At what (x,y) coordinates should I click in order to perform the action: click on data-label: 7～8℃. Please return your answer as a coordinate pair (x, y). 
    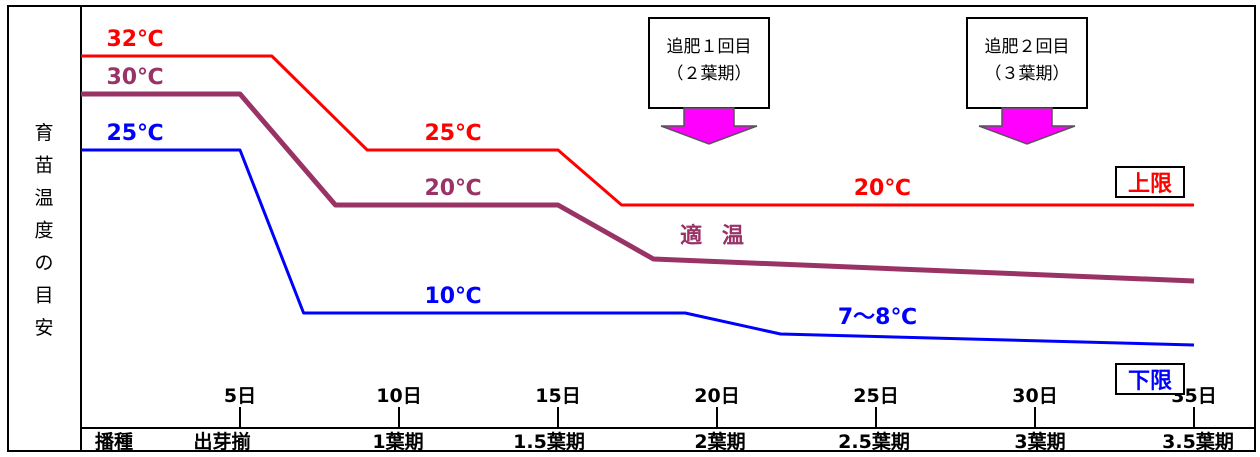
    Looking at the image, I should click on (877, 317).